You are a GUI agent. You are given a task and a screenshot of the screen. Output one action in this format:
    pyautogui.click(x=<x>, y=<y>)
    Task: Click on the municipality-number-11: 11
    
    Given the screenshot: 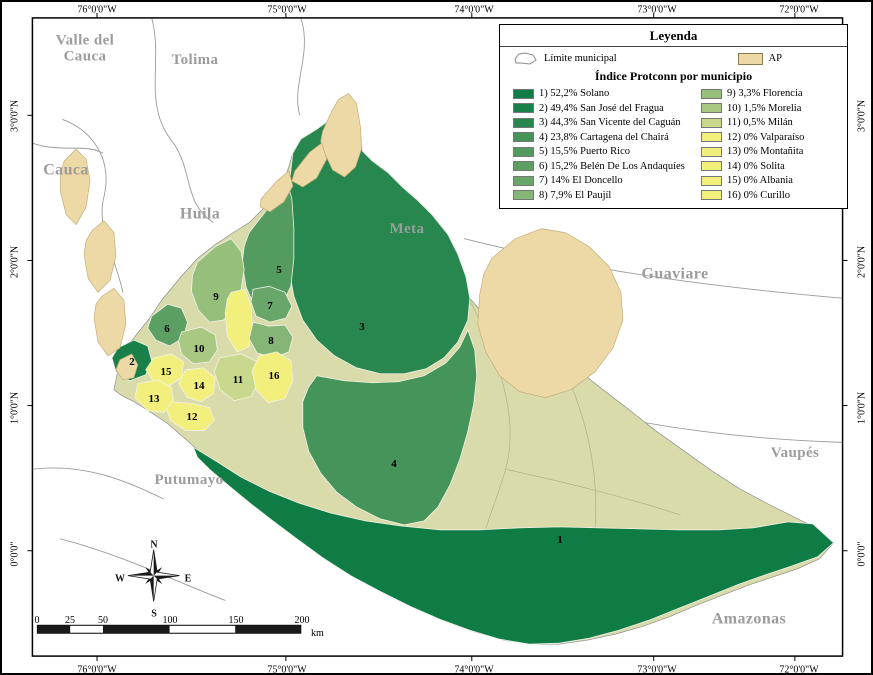 What is the action you would take?
    pyautogui.click(x=238, y=380)
    